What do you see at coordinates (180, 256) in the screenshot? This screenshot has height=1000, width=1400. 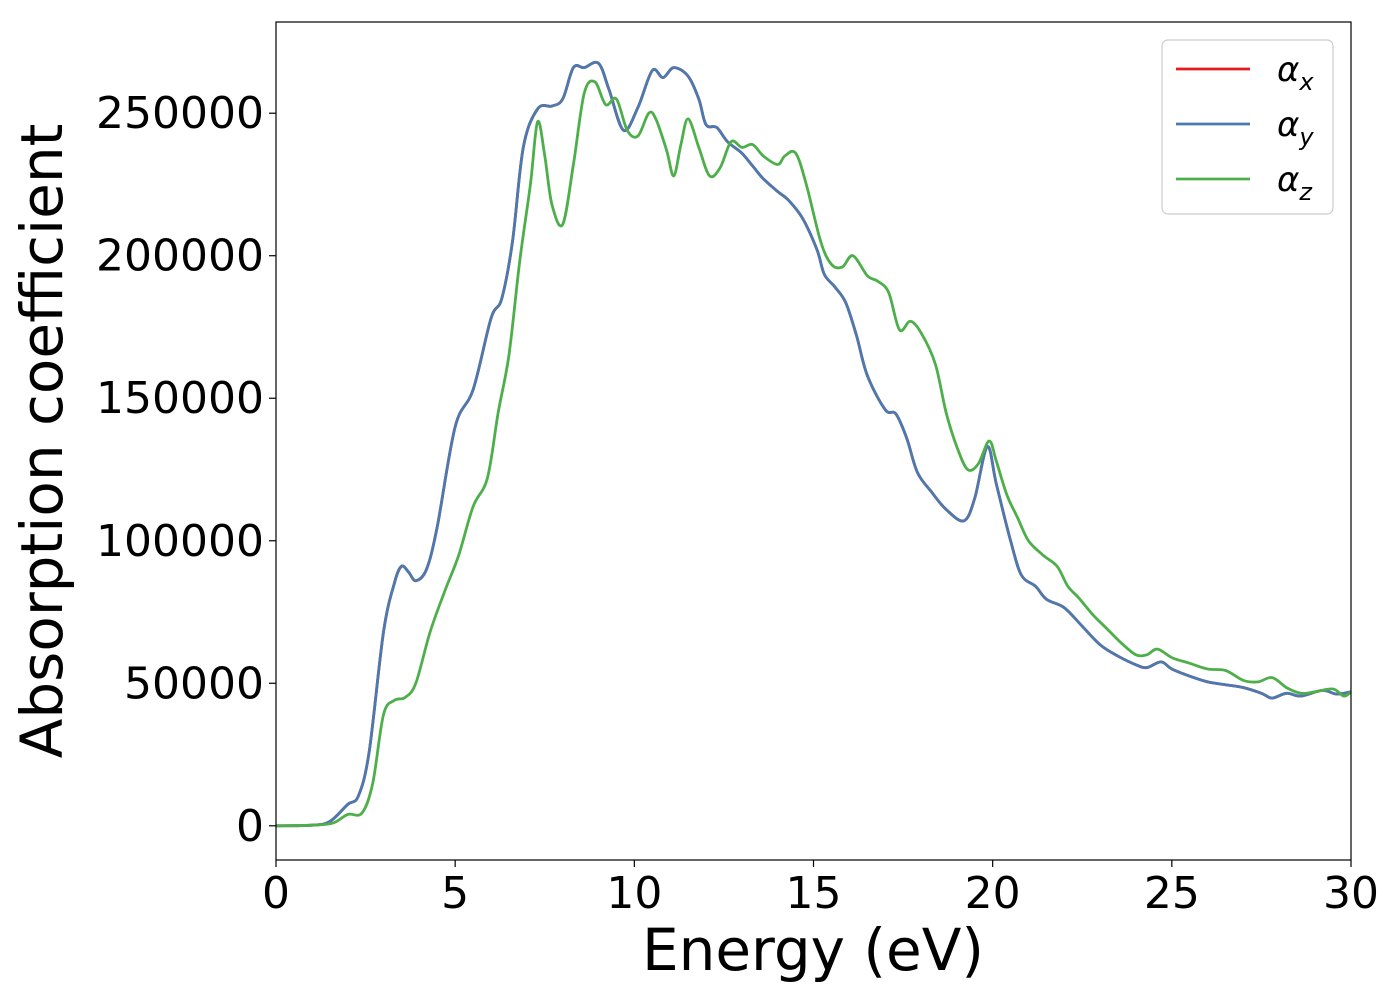 I see `y-tick-label: 200000` at bounding box center [180, 256].